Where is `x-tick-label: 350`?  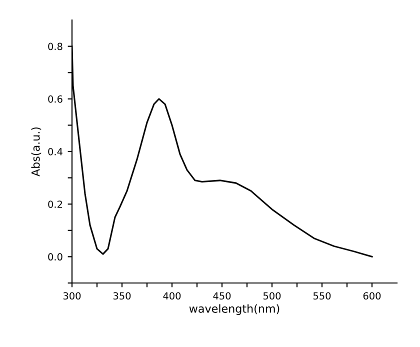 x-tick-label: 350 is located at coordinates (122, 296).